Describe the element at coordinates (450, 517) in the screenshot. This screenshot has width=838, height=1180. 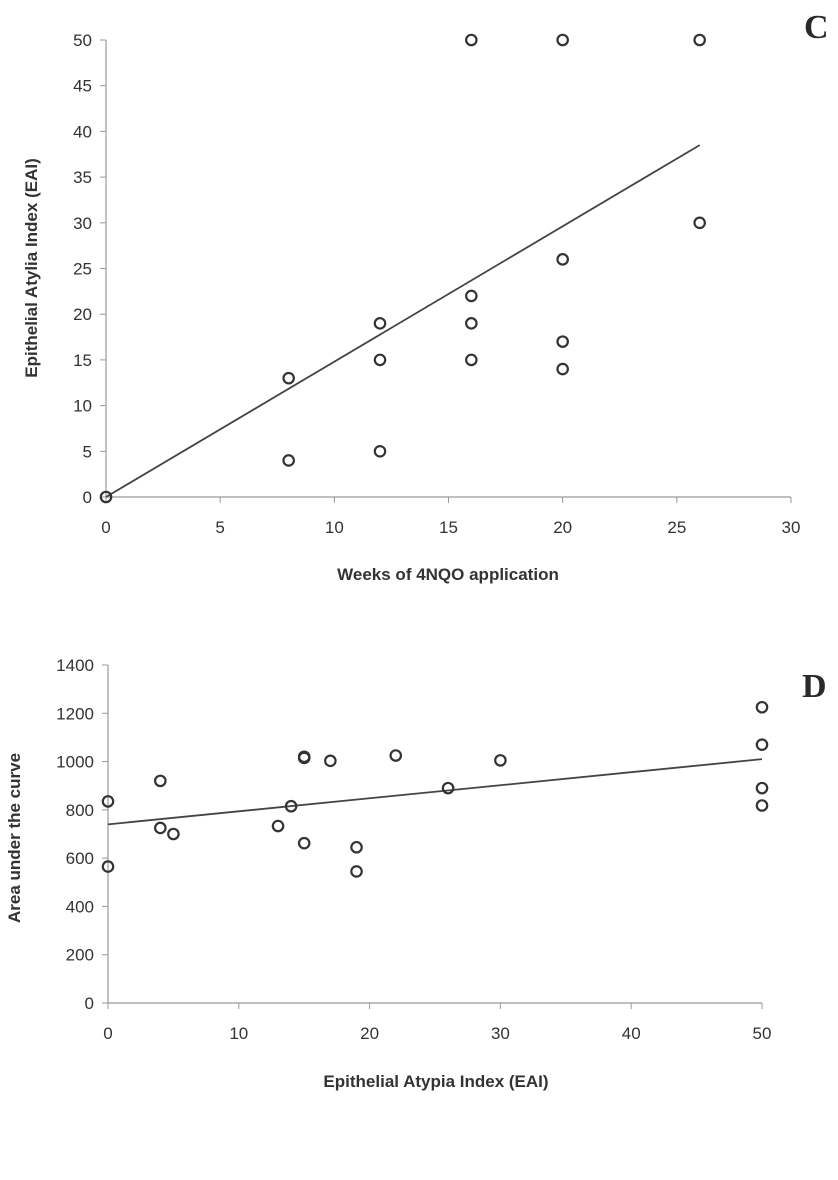
I see `panel-c-x-ticks: 0 5 10 15 20 25 30` at that location.